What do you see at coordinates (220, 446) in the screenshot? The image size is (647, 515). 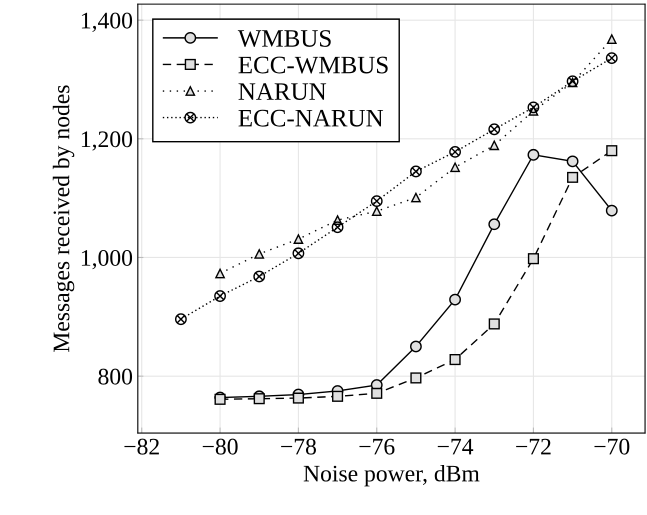 I see `x-tick-label: −80` at bounding box center [220, 446].